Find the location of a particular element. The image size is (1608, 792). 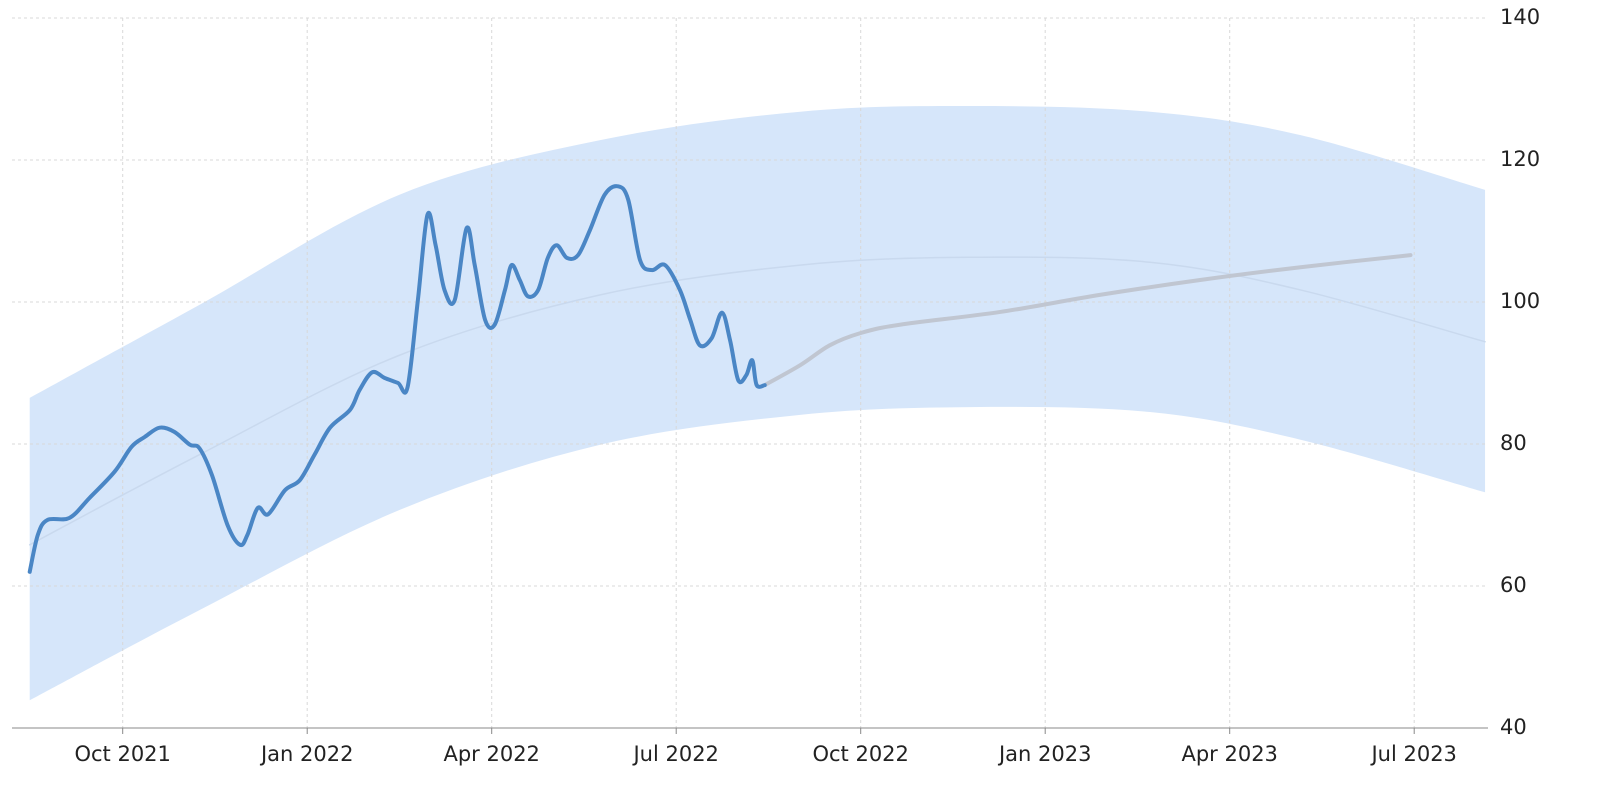

x-tick-label: Jul 2023 is located at coordinates (1412, 754).